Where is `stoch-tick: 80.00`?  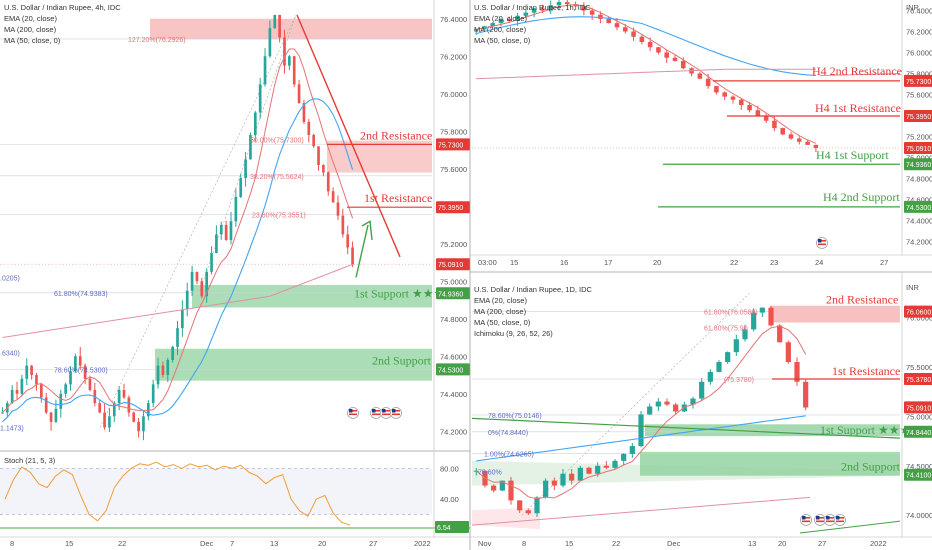 stoch-tick: 80.00 is located at coordinates (449, 468).